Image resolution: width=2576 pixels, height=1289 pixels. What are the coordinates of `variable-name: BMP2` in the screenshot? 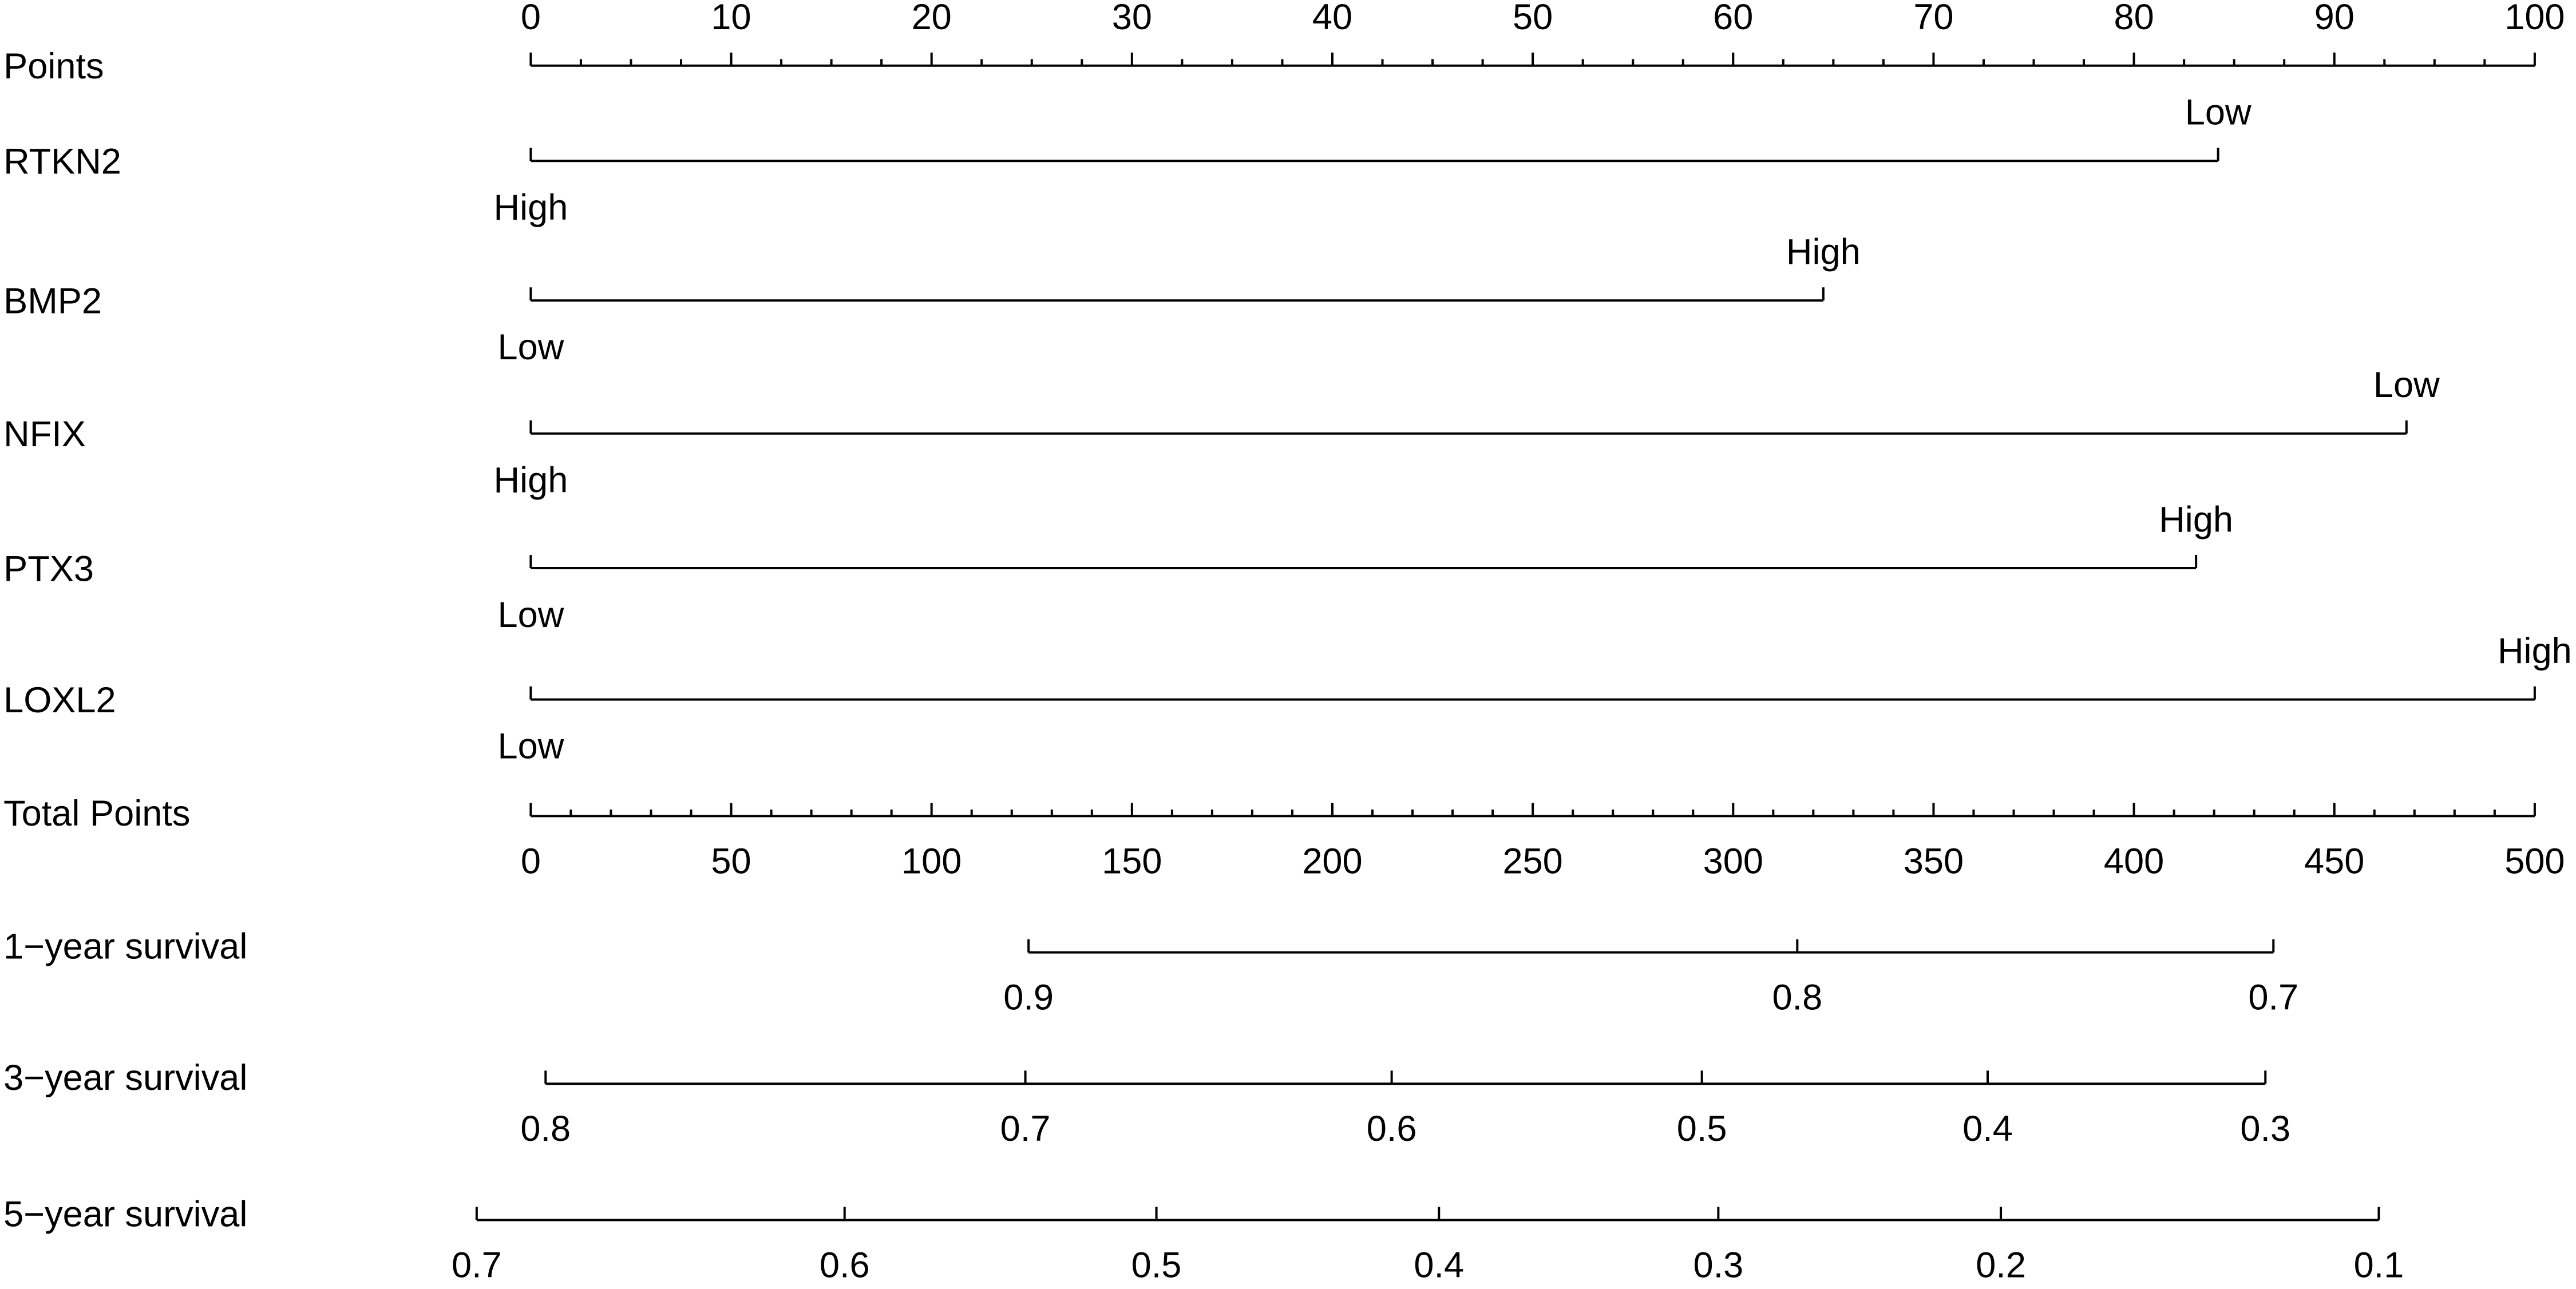 It's located at (52, 301).